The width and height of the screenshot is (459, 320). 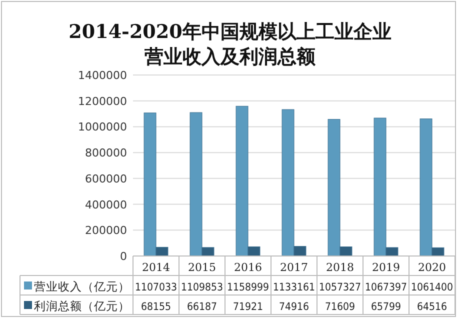 What do you see at coordinates (106, 231) in the screenshot?
I see `y-tick-label: 200000` at bounding box center [106, 231].